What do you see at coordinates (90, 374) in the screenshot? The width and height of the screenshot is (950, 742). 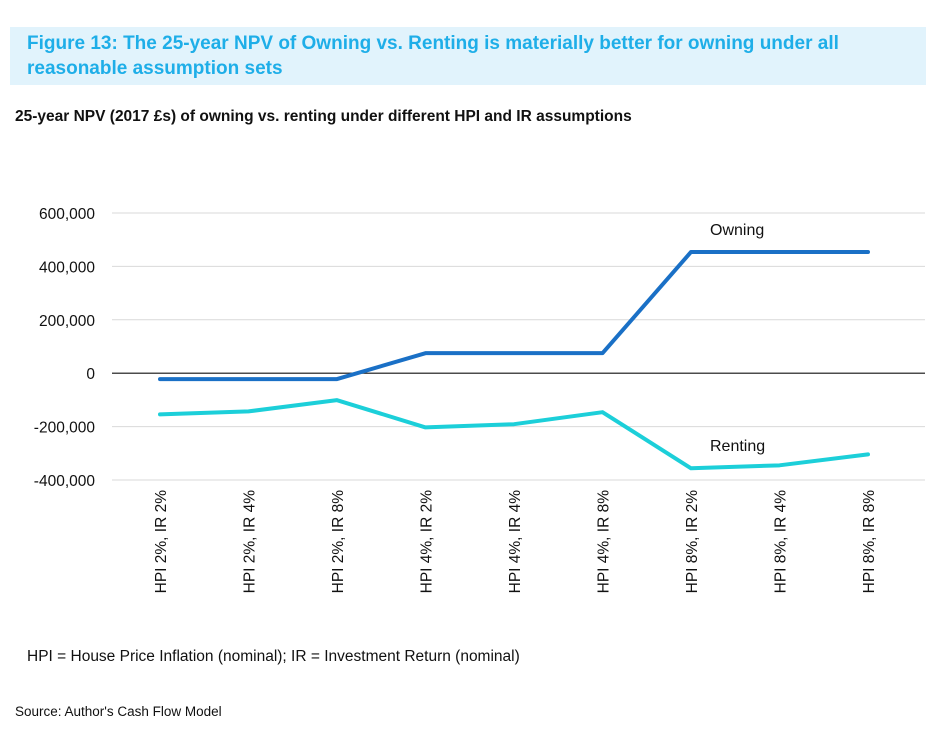 I see `y-tick-label: 0` at bounding box center [90, 374].